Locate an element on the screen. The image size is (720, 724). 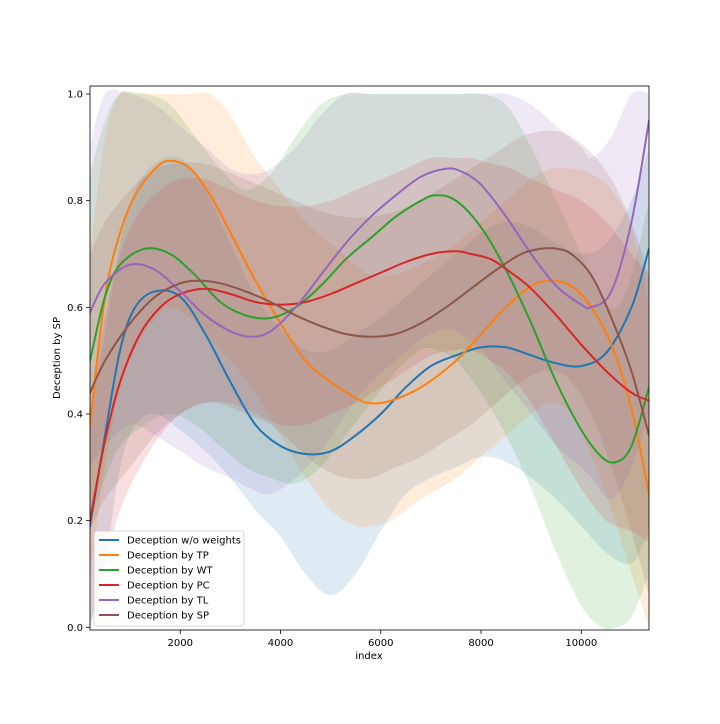
legend-label: Deception by TP is located at coordinates (168, 556).